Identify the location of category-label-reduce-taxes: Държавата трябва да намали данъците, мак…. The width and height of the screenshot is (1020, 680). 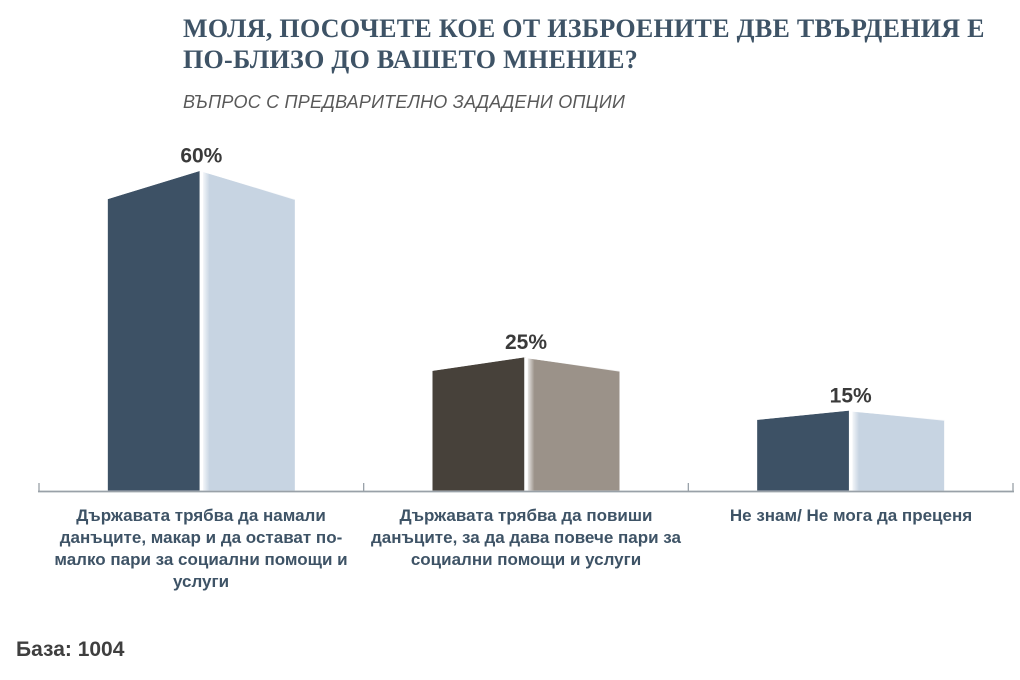
(201, 549).